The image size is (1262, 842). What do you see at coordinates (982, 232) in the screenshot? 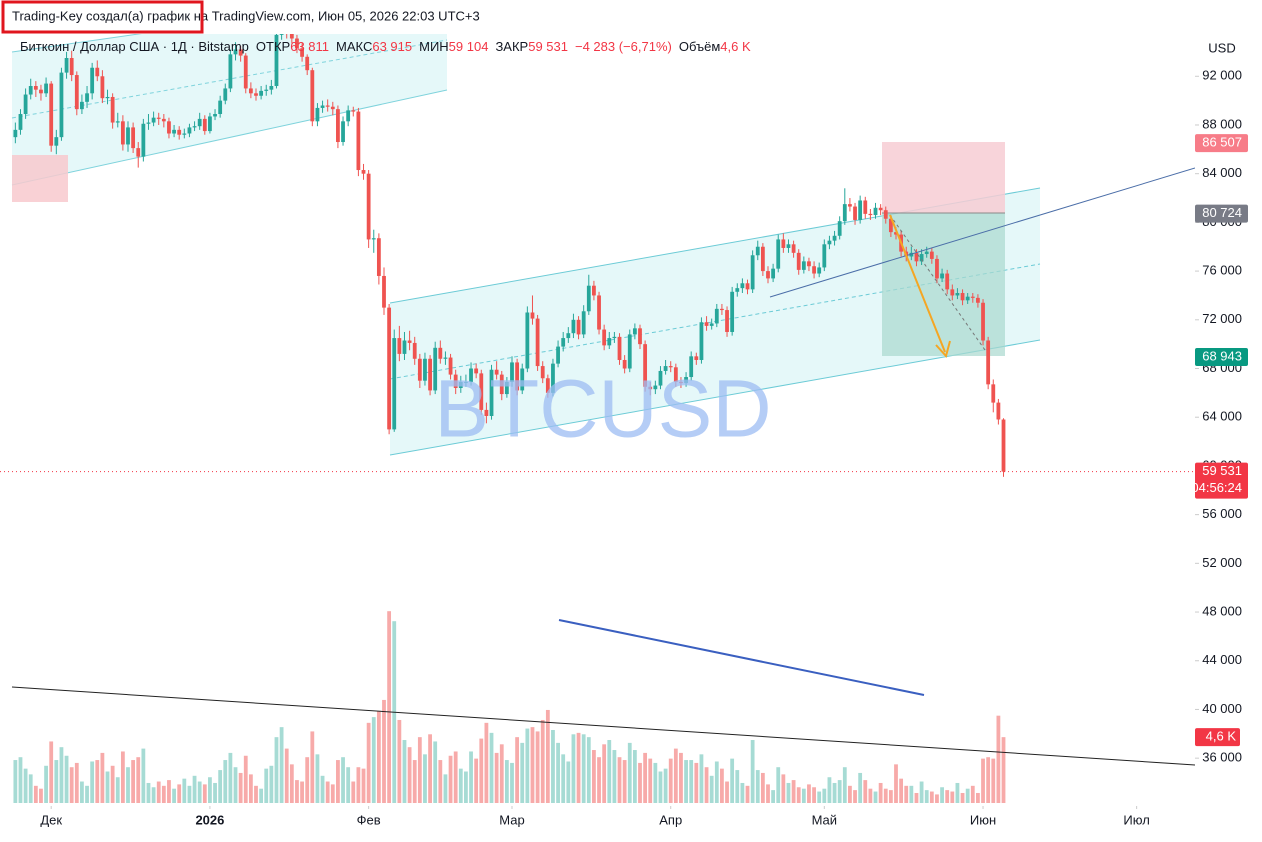
I see `trend-line` at bounding box center [982, 232].